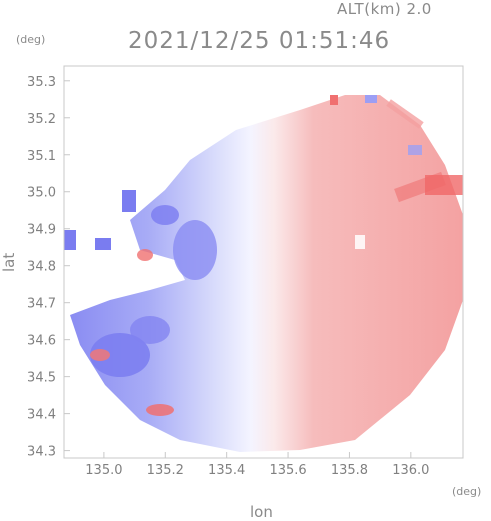 Image resolution: width=491 pixels, height=521 pixels. I want to click on y-tick-label: 35.3, so click(41, 82).